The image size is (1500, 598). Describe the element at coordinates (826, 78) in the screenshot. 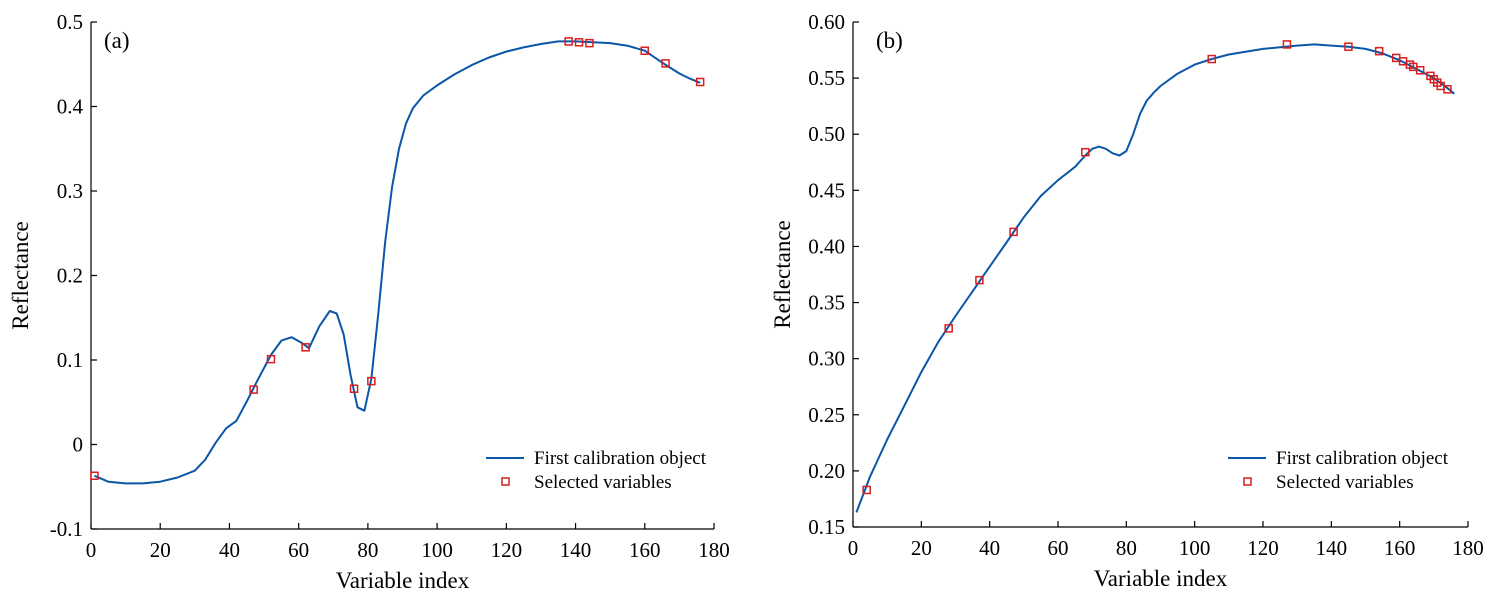

I see `y-tick-label: 0.55` at that location.